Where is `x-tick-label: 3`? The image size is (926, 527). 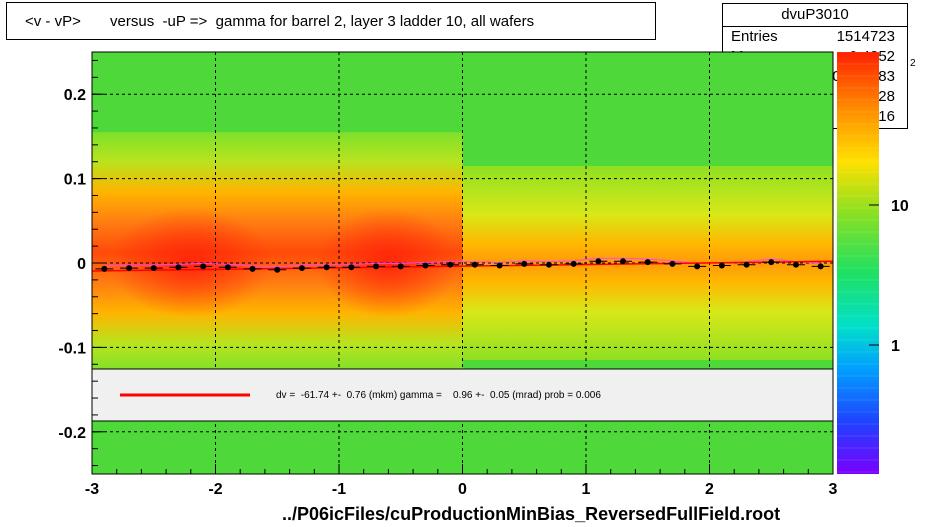
x-tick-label: 3 is located at coordinates (833, 489).